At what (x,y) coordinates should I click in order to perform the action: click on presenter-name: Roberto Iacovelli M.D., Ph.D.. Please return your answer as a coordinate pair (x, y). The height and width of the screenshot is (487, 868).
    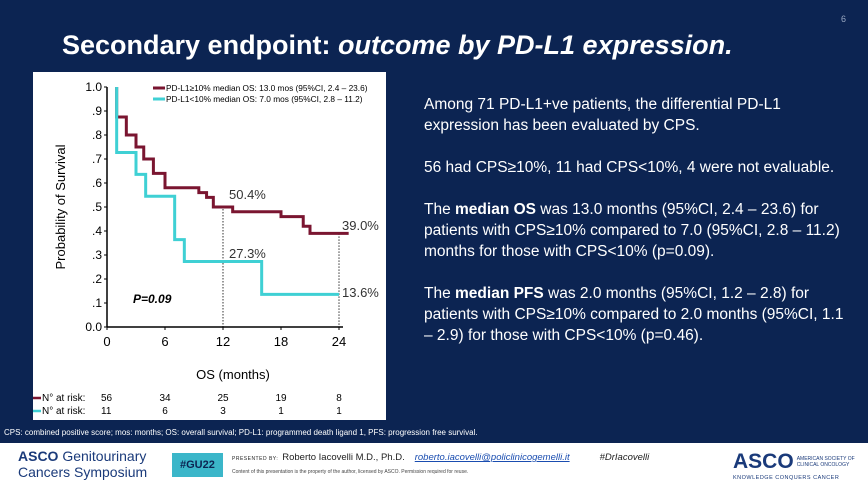
    Looking at the image, I should click on (343, 457).